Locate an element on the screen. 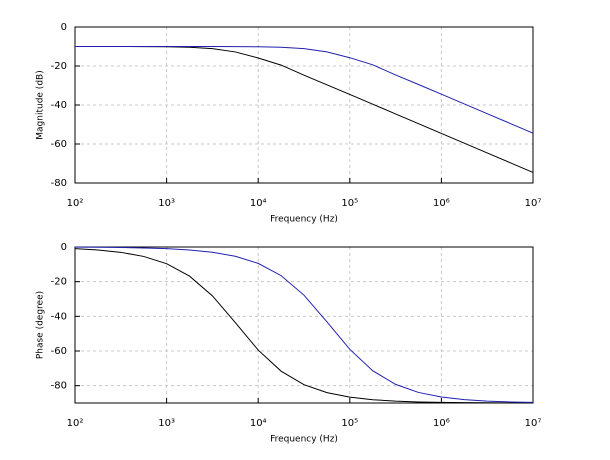 This screenshot has height=460, width=610. y-axis-label: Phase (degree) is located at coordinates (41, 325).